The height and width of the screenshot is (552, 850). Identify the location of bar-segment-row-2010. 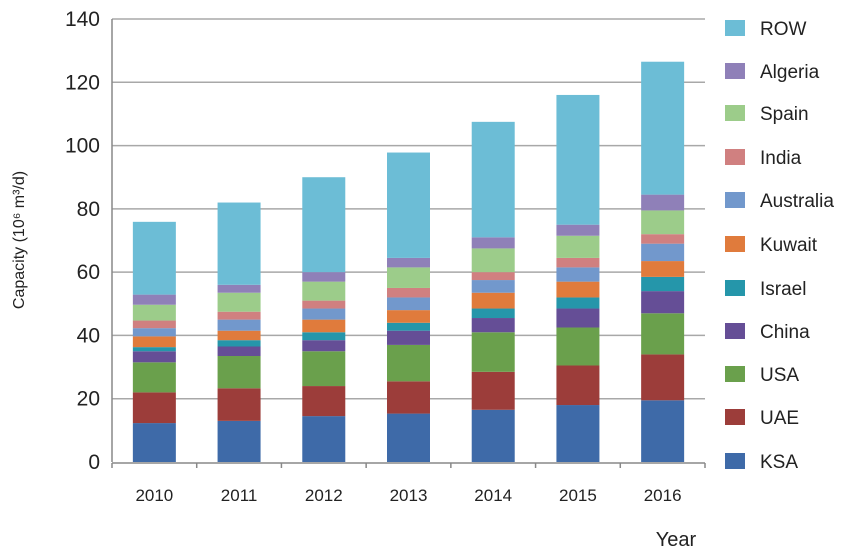
(154, 258).